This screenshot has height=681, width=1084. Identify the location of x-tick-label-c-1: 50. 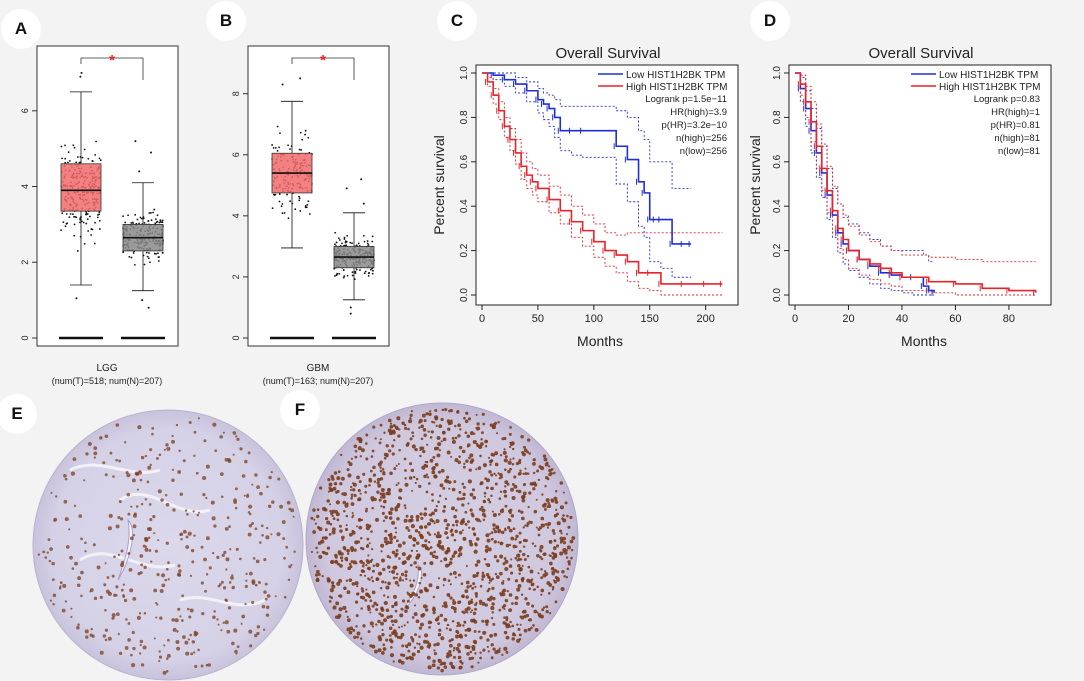
(538, 319).